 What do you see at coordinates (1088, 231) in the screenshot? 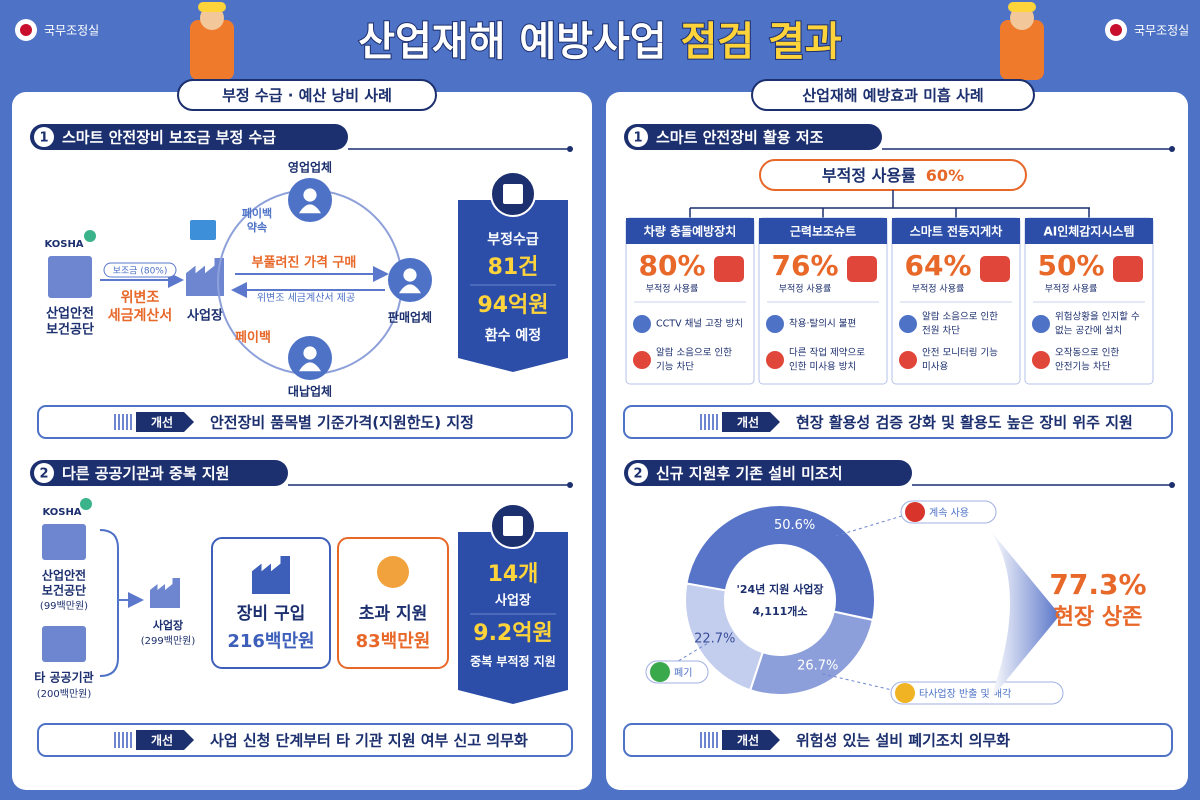
I see `card-title: AI인체감지시스템` at bounding box center [1088, 231].